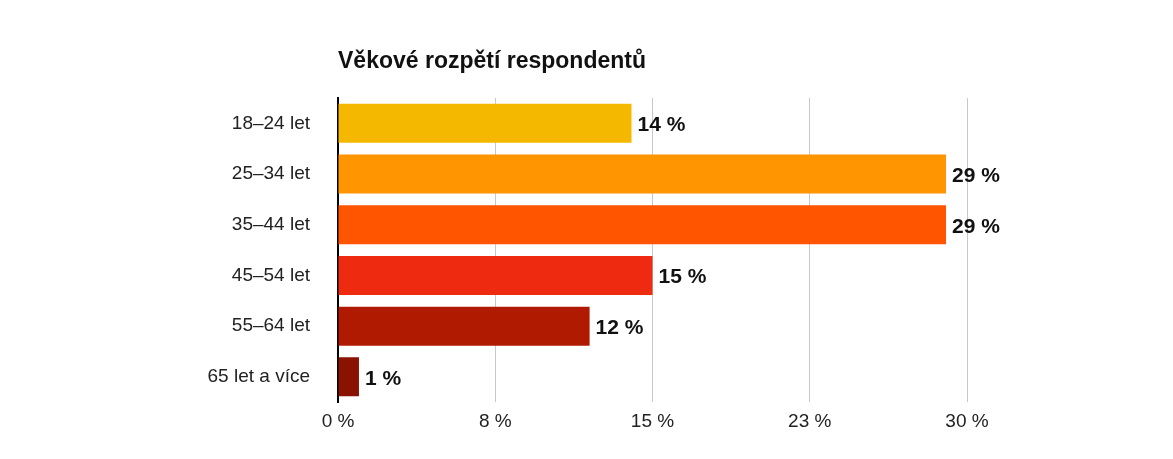  Describe the element at coordinates (619, 326) in the screenshot. I see `data-label: 12 %` at that location.